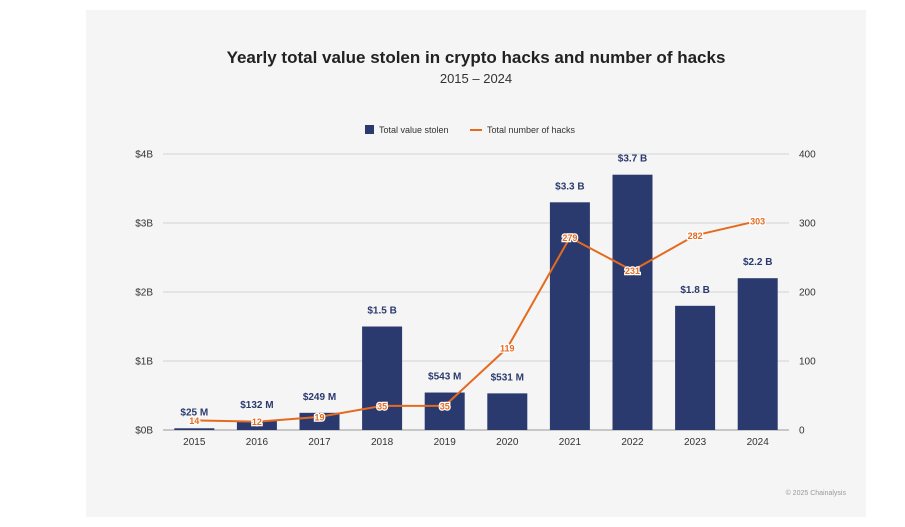 The width and height of the screenshot is (905, 527). What do you see at coordinates (194, 442) in the screenshot?
I see `x-tick-label: 2015` at bounding box center [194, 442].